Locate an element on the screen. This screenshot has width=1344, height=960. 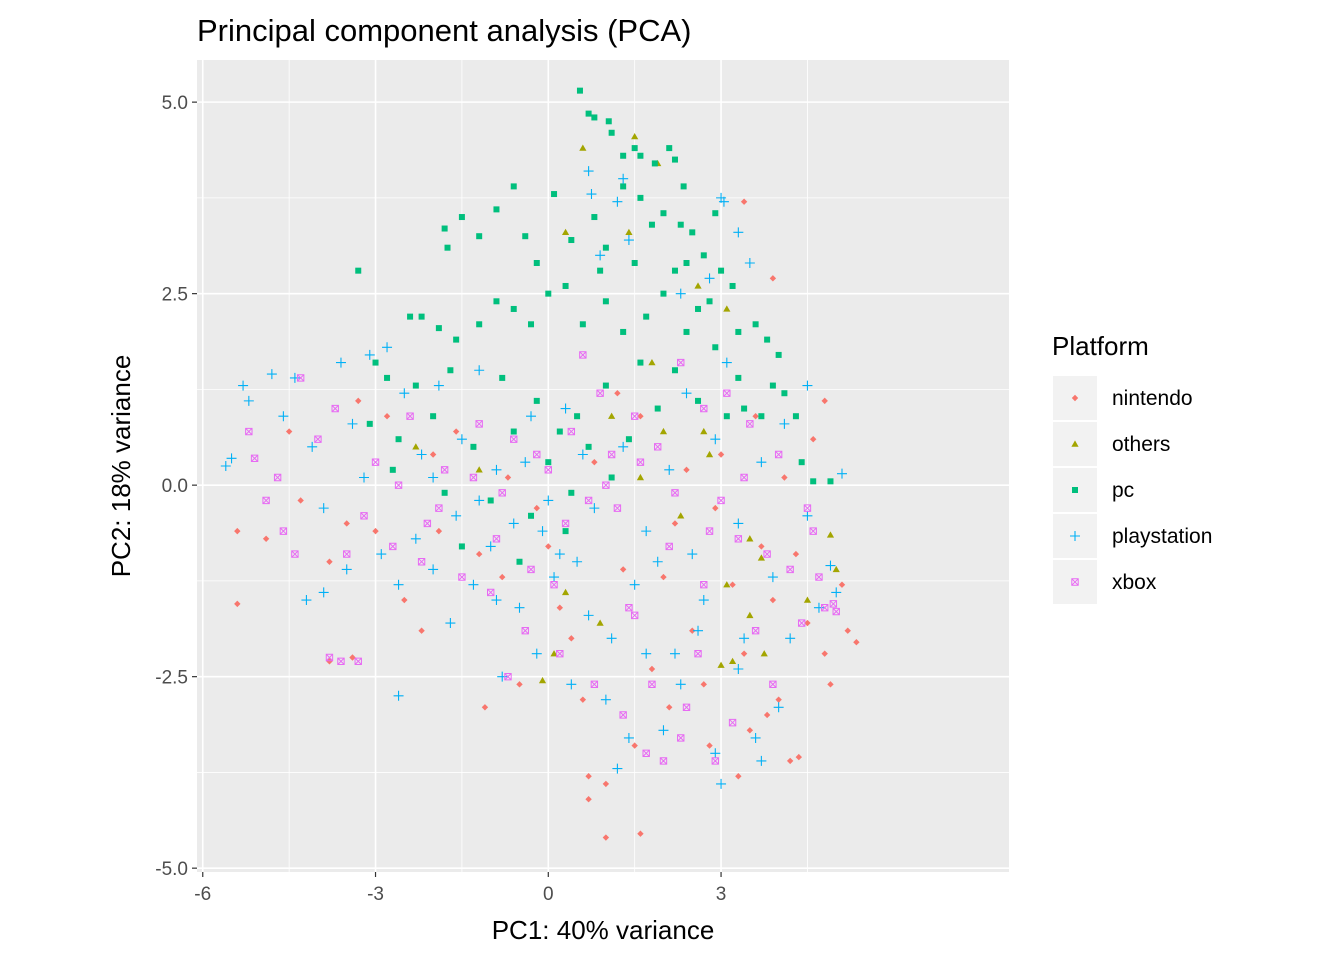
legend-marker-others is located at coordinates (1075, 443).